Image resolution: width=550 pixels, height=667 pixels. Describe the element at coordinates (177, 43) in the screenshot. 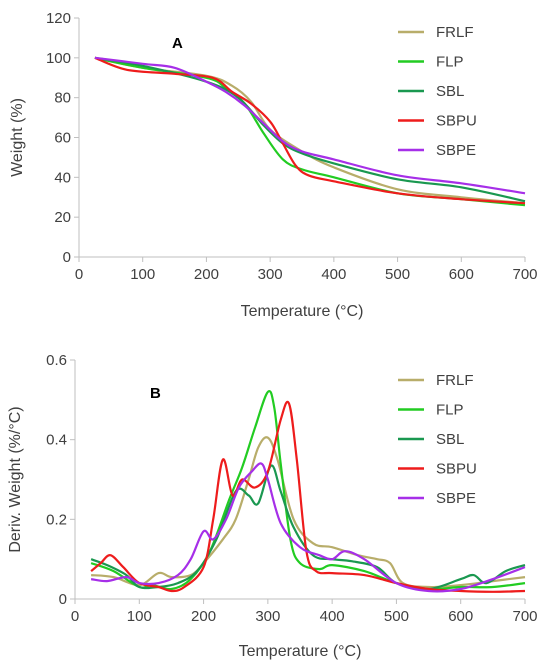

I see `panel-label: A` at that location.